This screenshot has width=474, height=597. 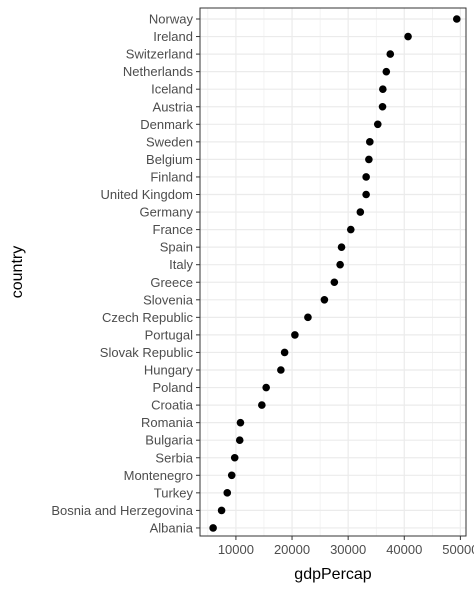 I want to click on y-tick-label: France, so click(x=173, y=229).